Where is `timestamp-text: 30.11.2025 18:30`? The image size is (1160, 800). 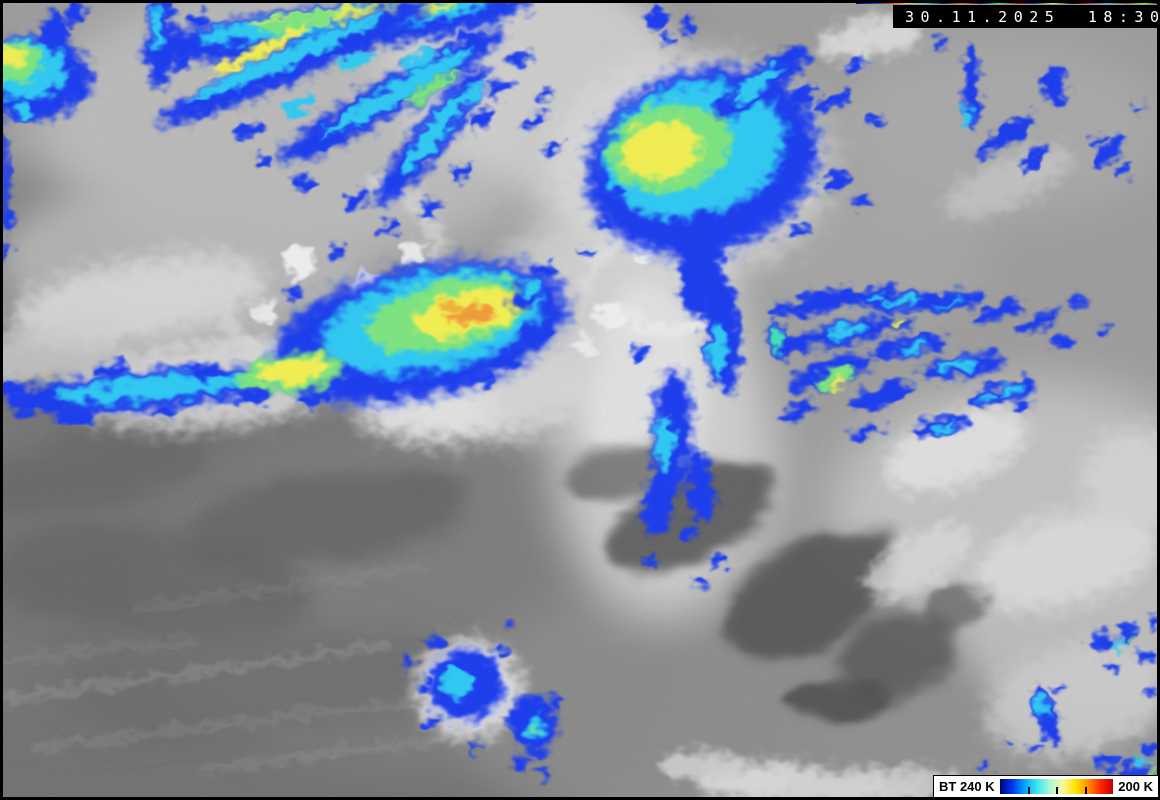
timestamp-text: 30.11.2025 18:30 is located at coordinates (1032, 16).